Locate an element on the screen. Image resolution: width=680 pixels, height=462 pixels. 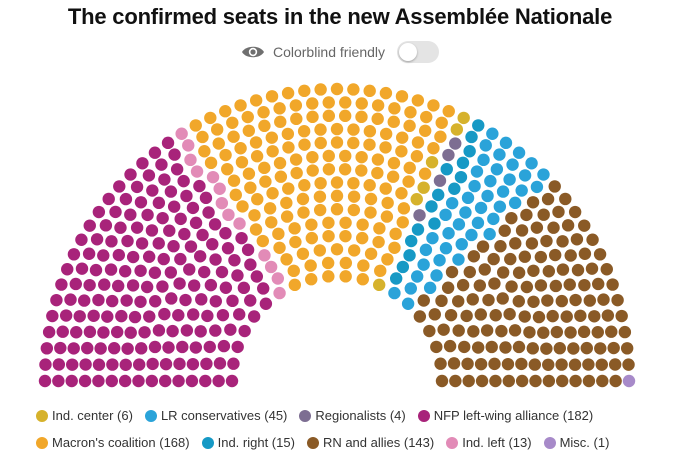
legend-label: Macron's coalition (168) is located at coordinates (121, 442).